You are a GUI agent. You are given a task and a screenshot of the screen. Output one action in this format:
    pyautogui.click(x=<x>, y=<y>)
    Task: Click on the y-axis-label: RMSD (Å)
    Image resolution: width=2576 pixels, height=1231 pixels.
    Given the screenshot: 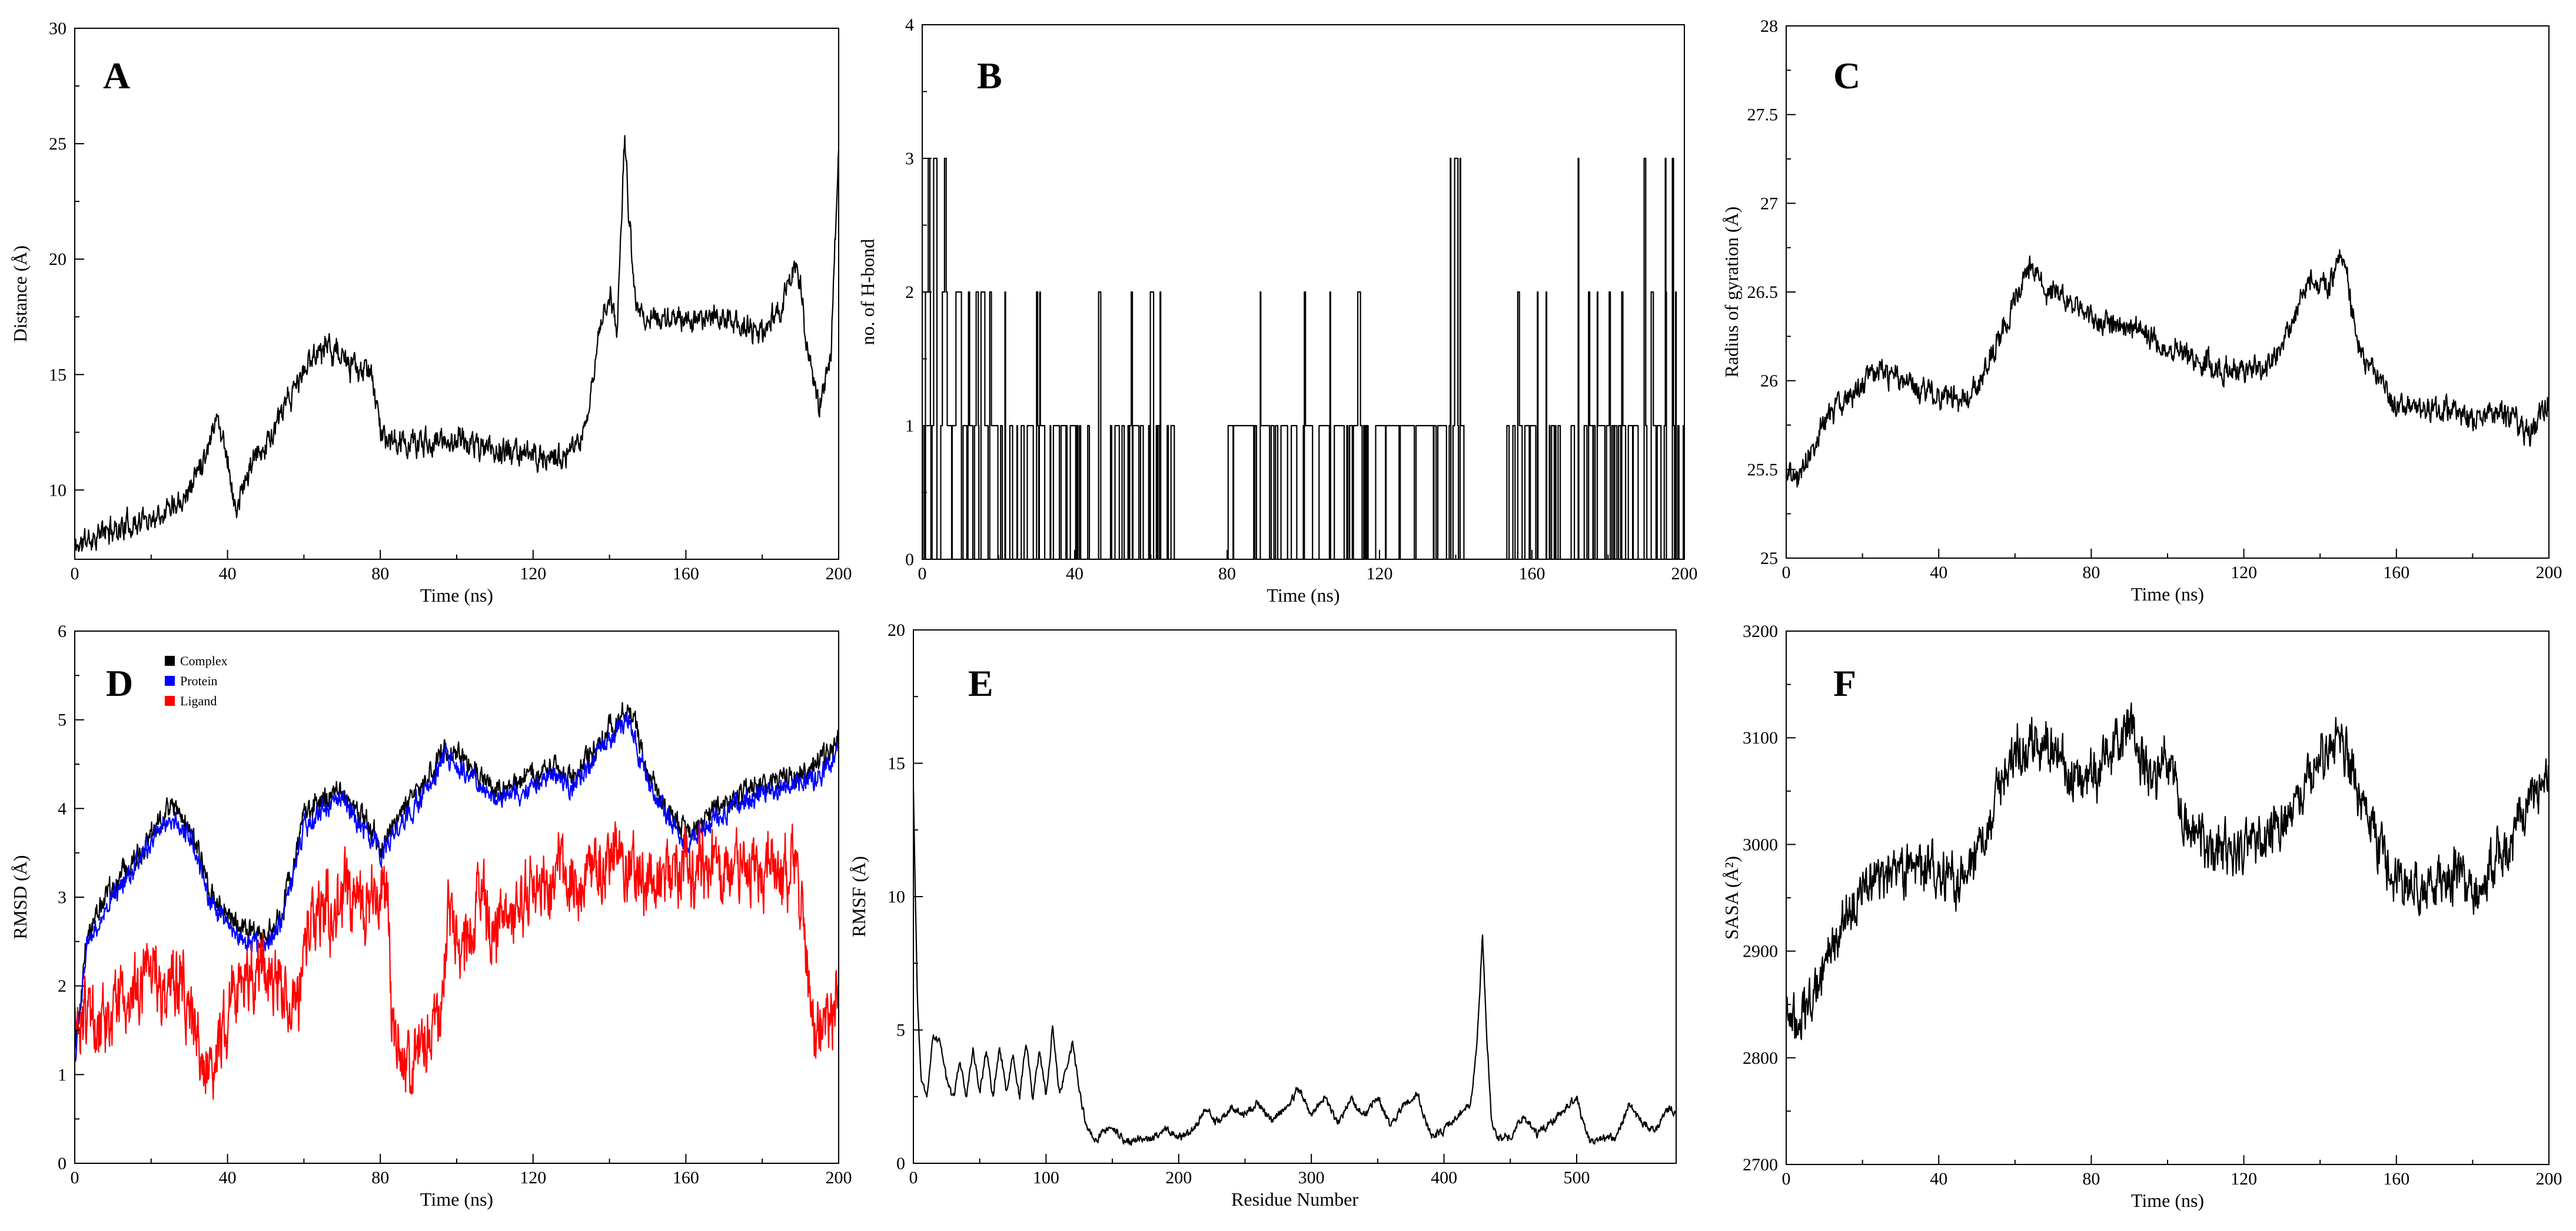 What is the action you would take?
    pyautogui.click(x=20, y=897)
    